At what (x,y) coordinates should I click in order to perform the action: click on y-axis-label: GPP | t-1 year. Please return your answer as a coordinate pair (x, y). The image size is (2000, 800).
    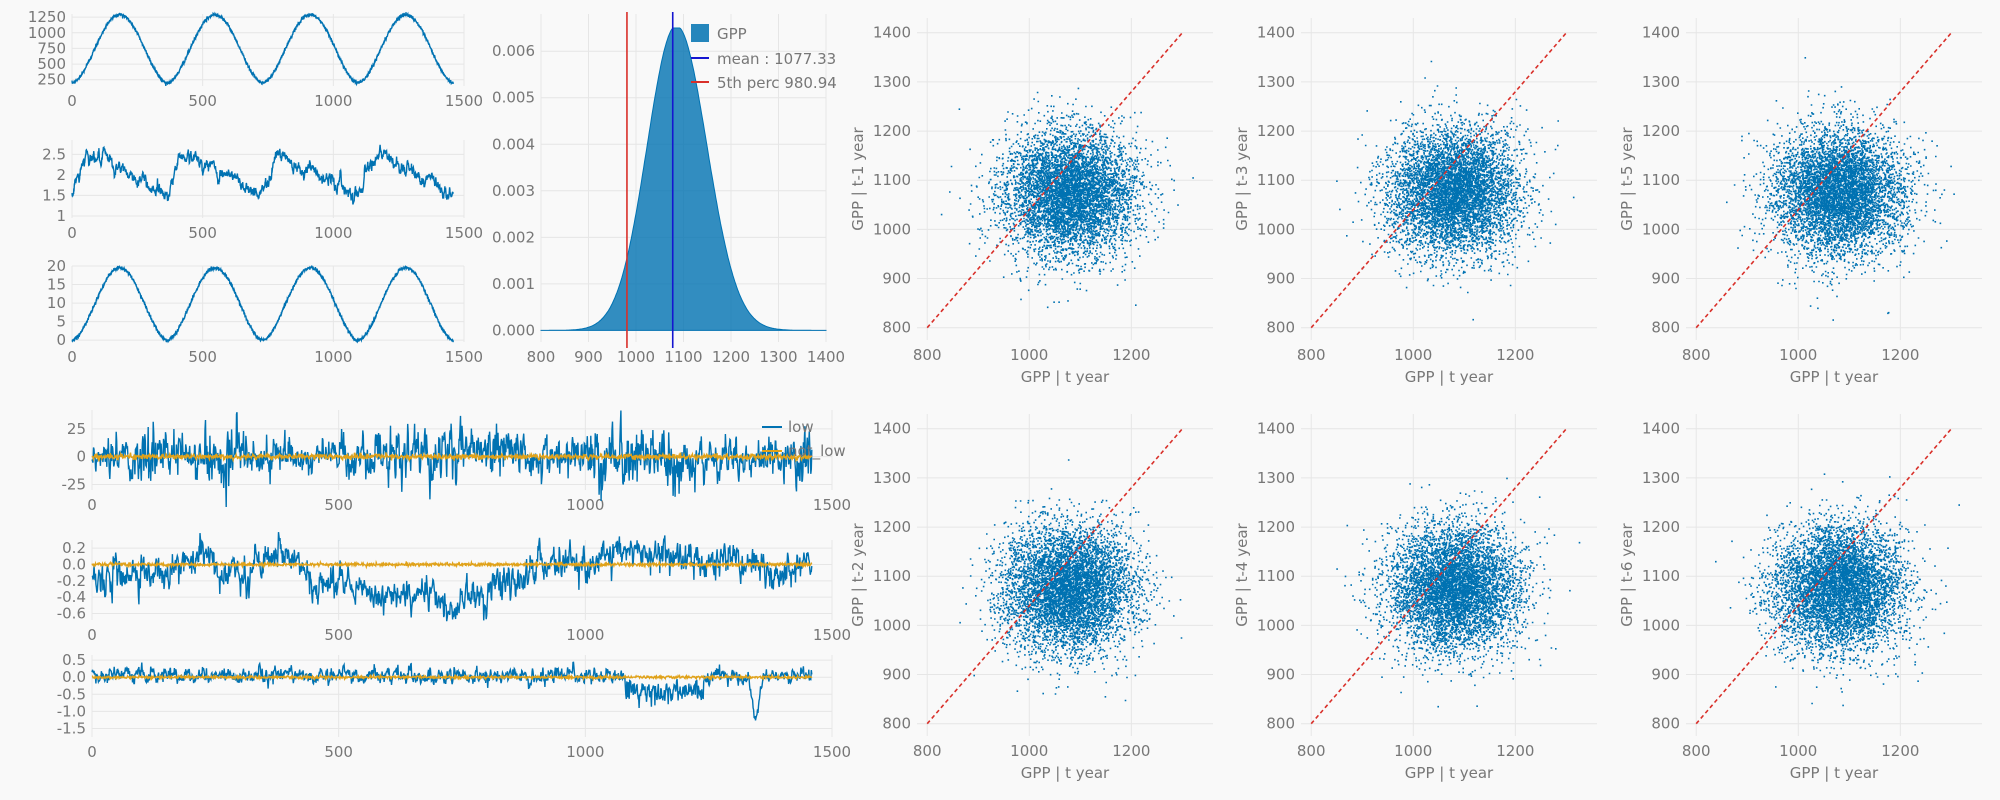
    Looking at the image, I should click on (858, 178).